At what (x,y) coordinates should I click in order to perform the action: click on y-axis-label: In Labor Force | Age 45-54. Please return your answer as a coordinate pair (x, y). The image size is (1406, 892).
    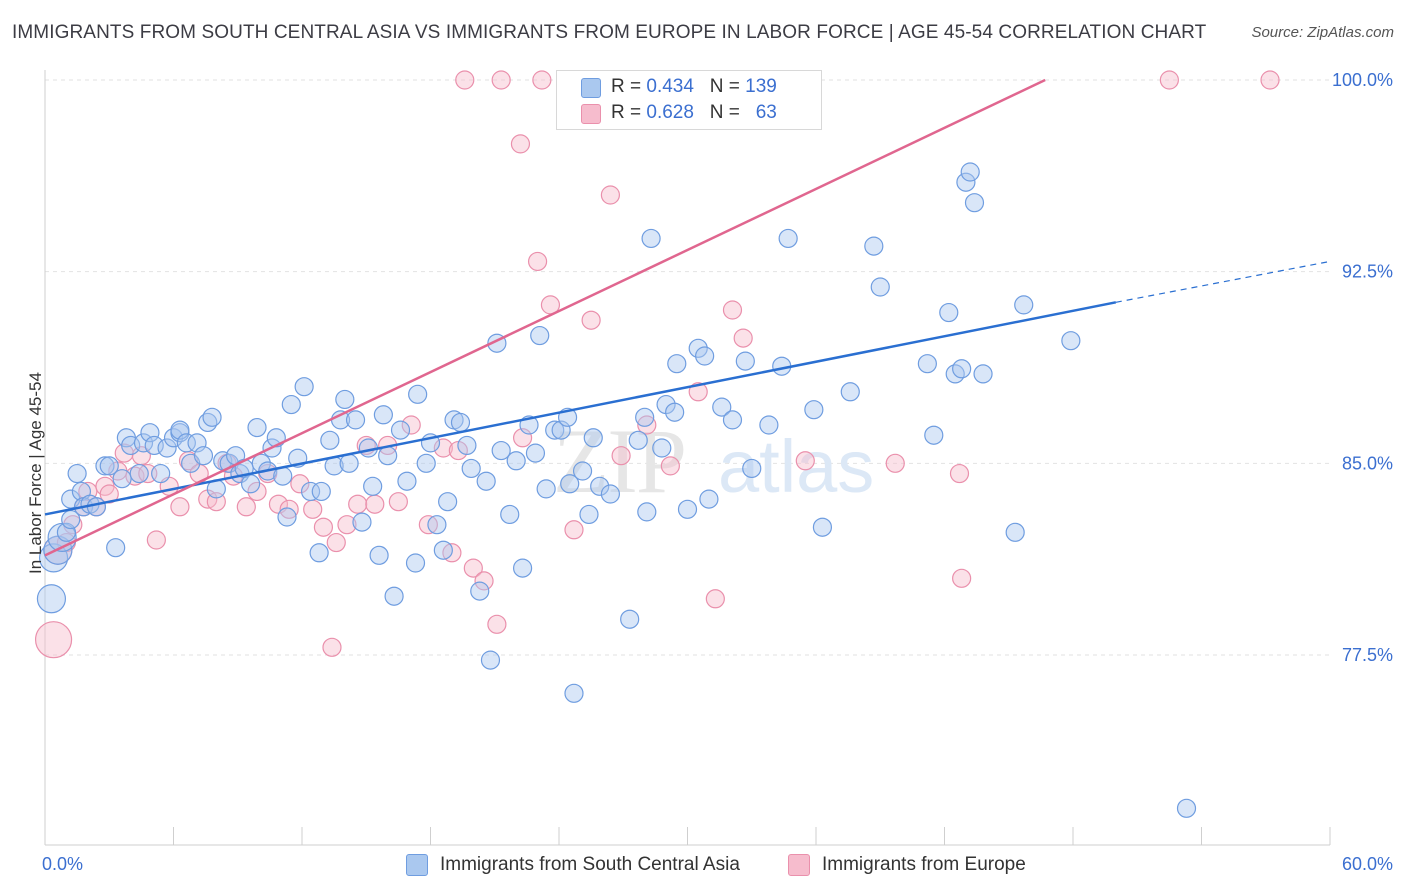
    Looking at the image, I should click on (35, 473).